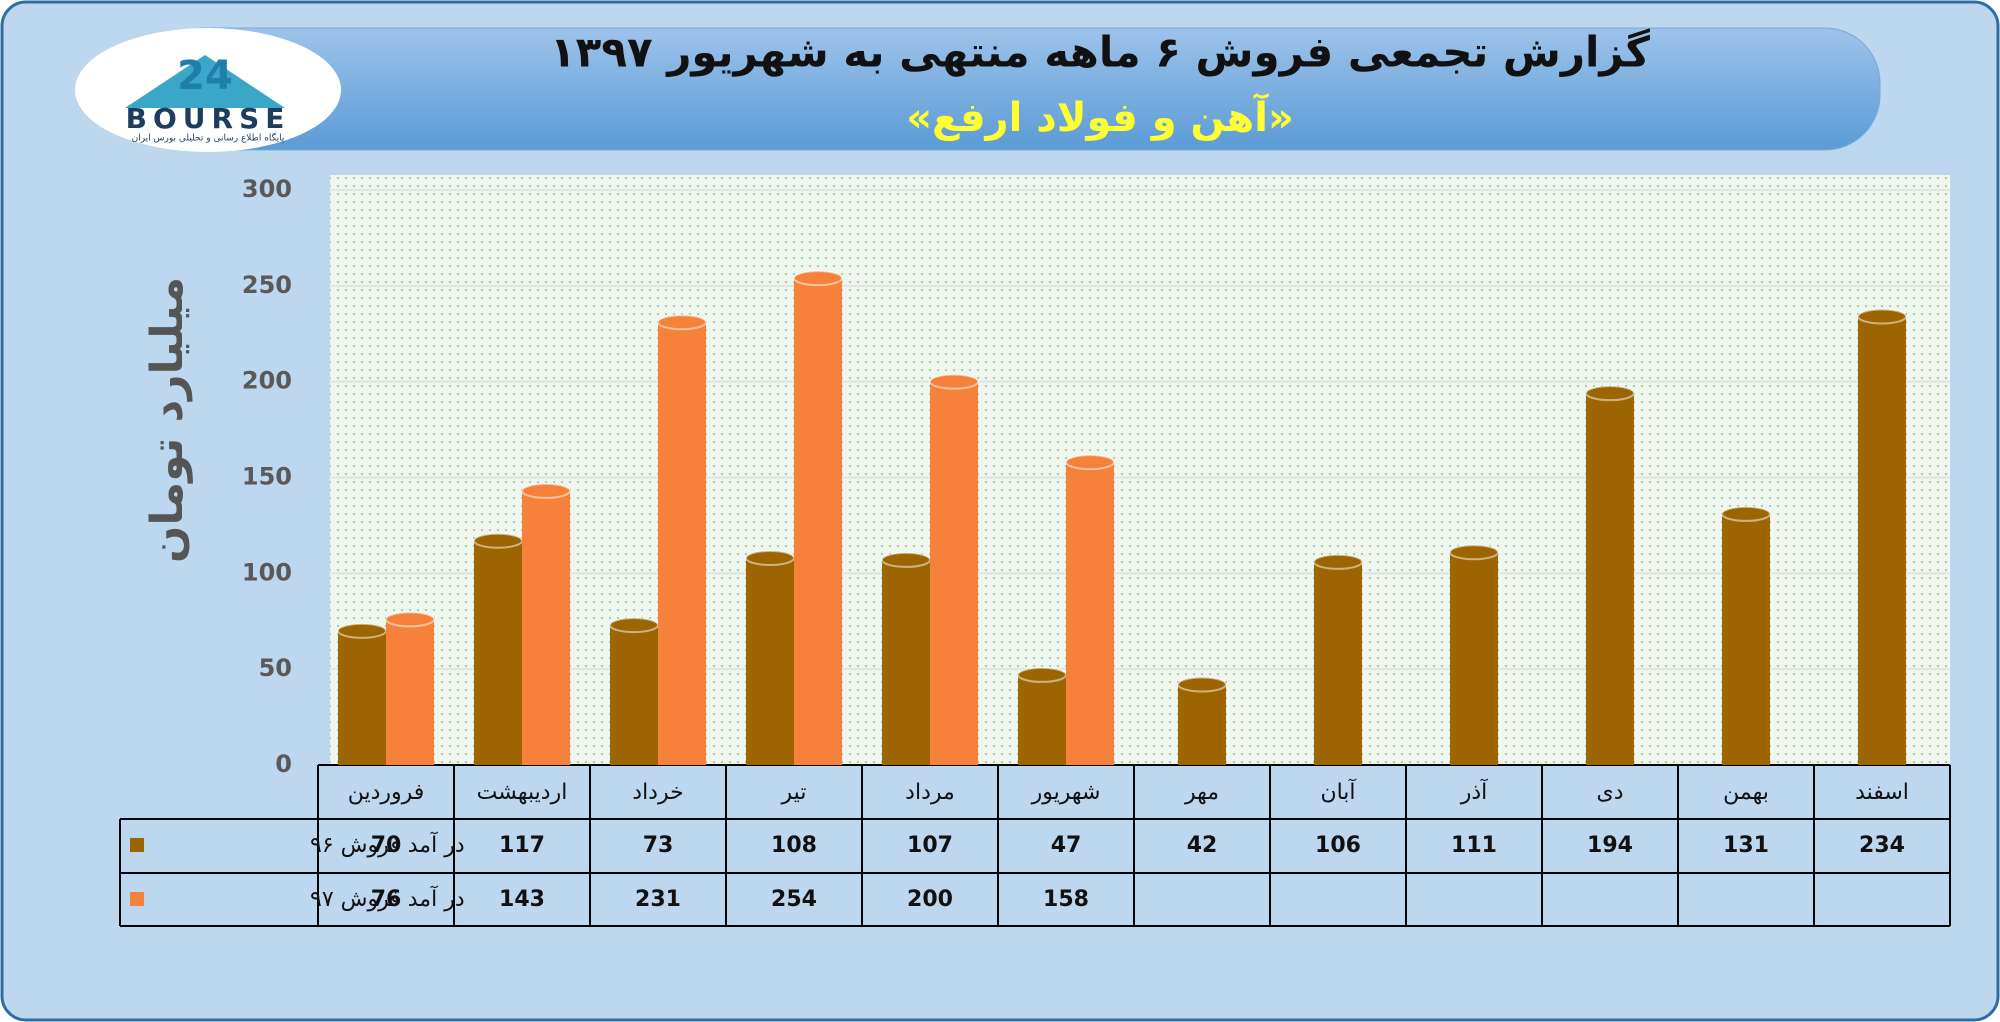 This screenshot has width=2000, height=1022. Describe the element at coordinates (522, 845) in the screenshot. I see `table-value: 117` at that location.